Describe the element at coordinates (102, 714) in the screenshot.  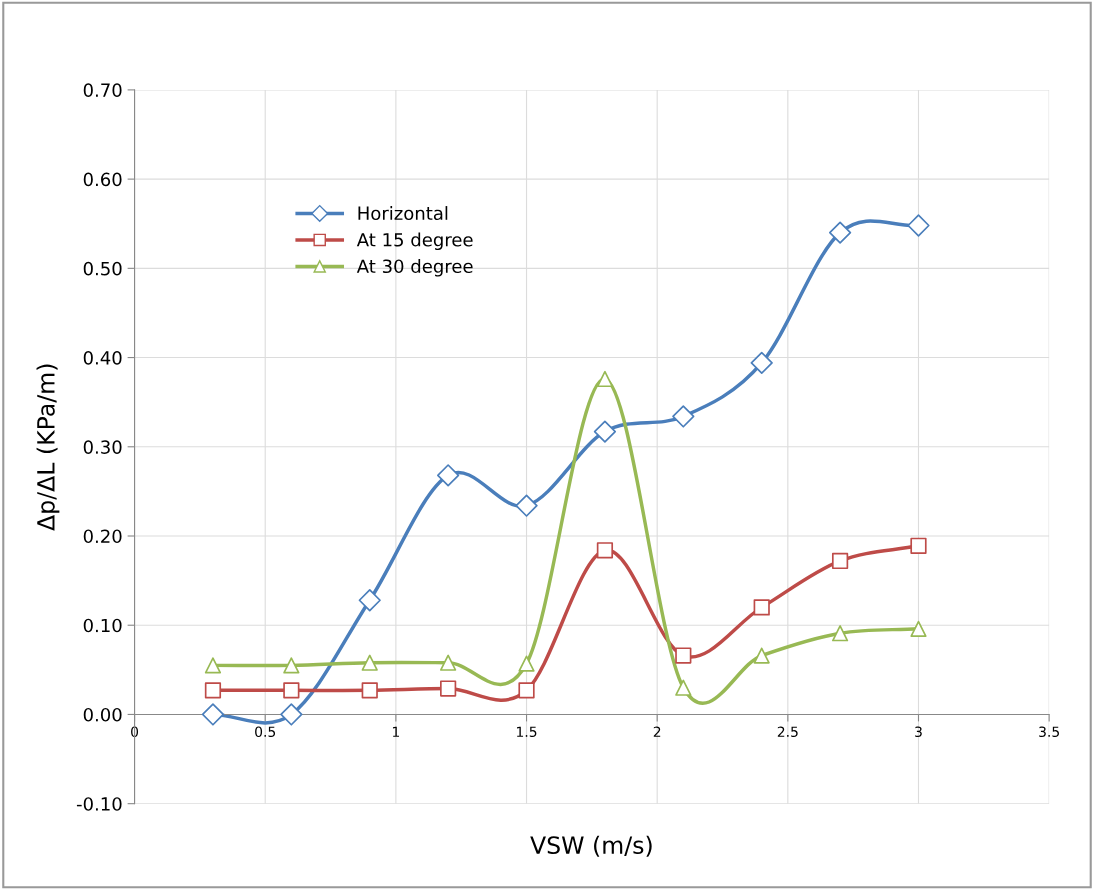
I see `y-tick-label: 0.00` at that location.